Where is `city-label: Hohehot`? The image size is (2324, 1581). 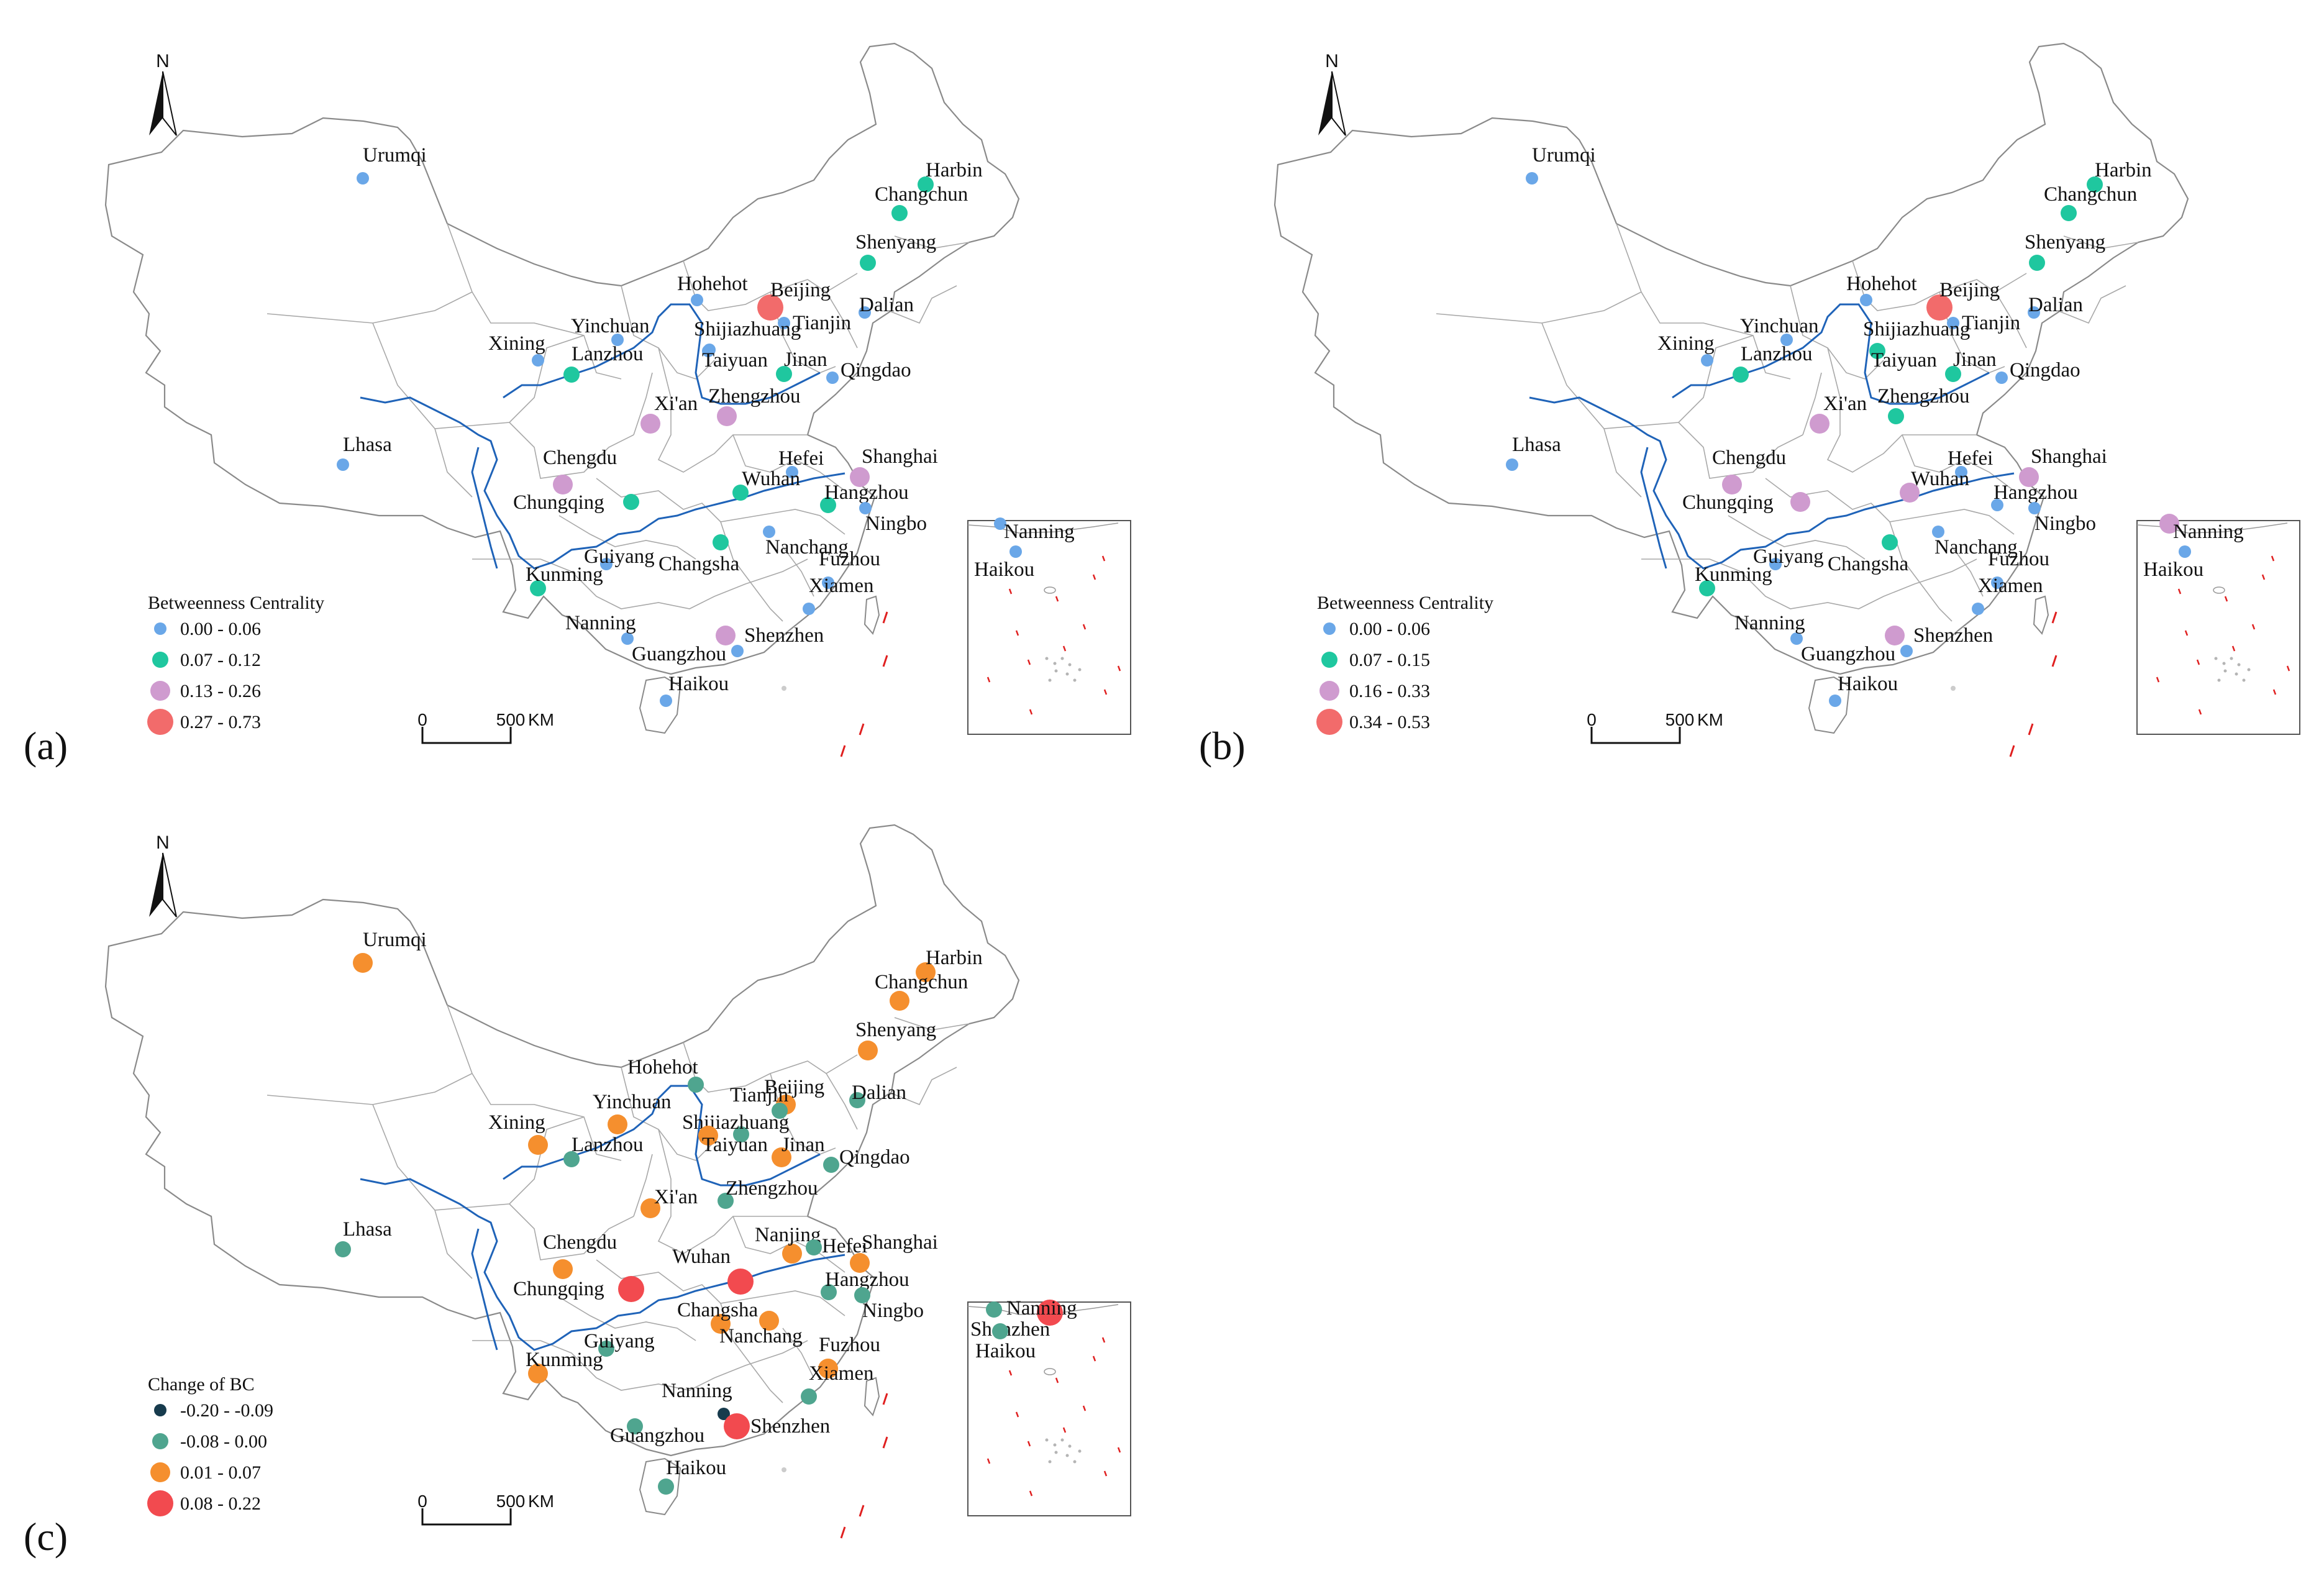
city-label: Hohehot is located at coordinates (712, 284).